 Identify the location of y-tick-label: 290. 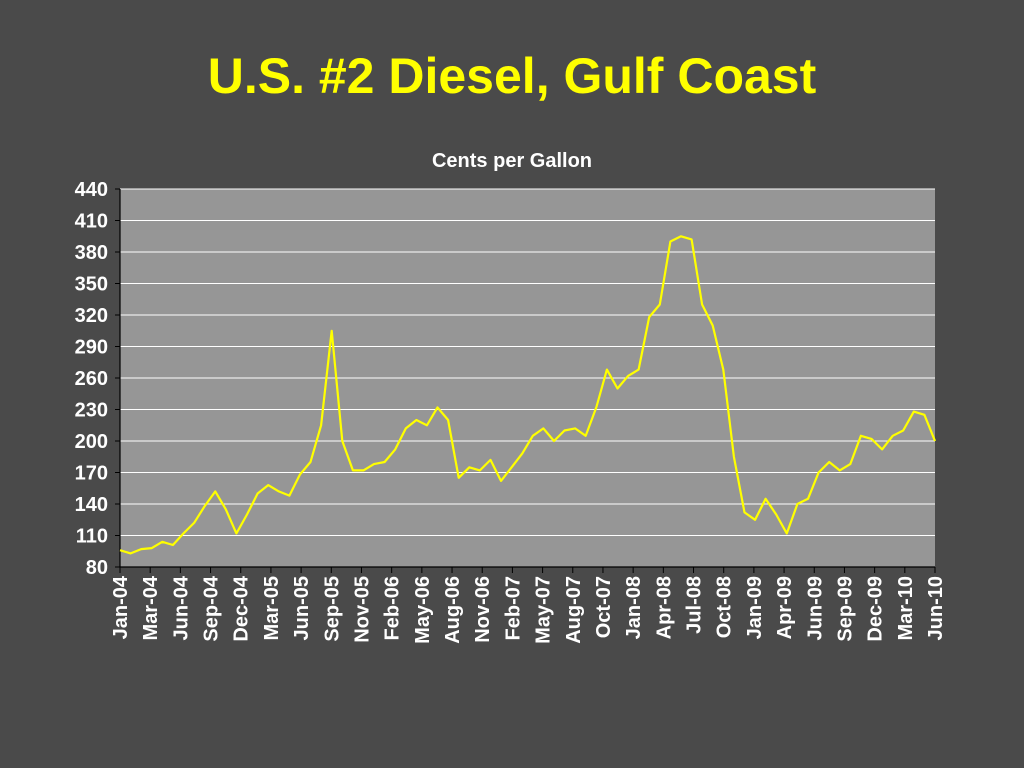
(91, 348).